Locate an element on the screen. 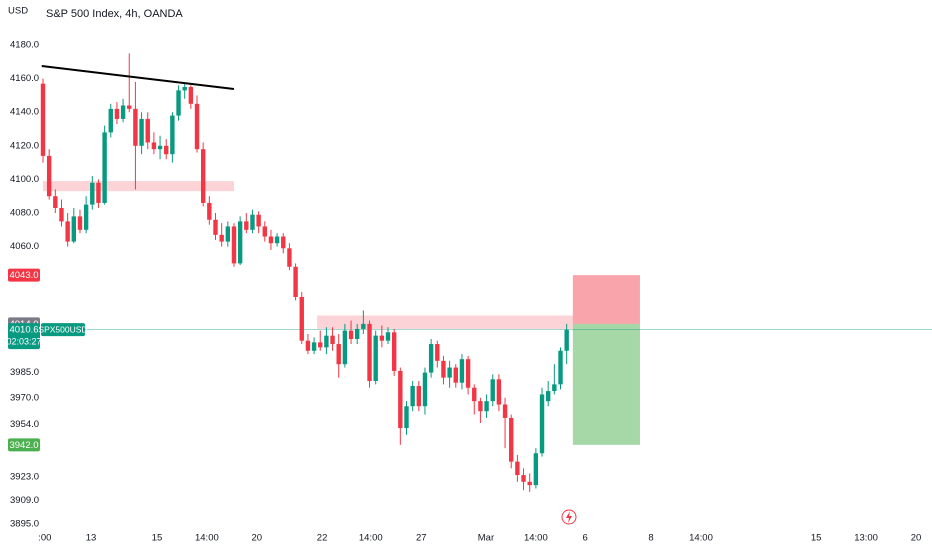 This screenshot has height=550, width=932. x-tick-label: Mar is located at coordinates (486, 538).